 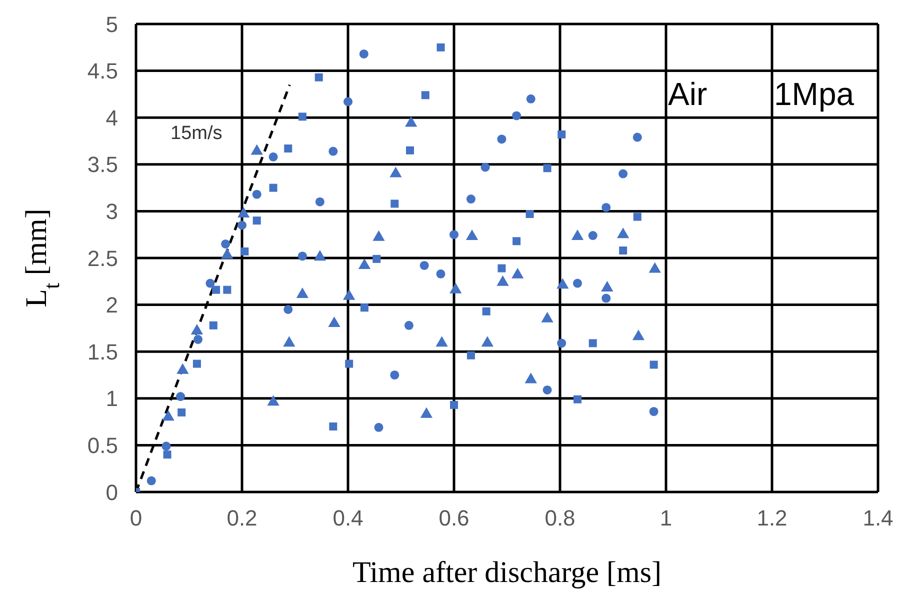 What do you see at coordinates (102, 258) in the screenshot?
I see `y-tick-label: 2.5` at bounding box center [102, 258].